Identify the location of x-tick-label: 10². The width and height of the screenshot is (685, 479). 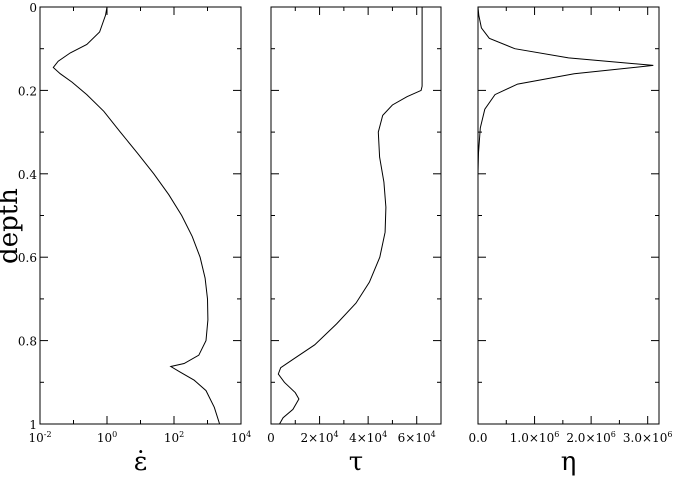
(174, 437).